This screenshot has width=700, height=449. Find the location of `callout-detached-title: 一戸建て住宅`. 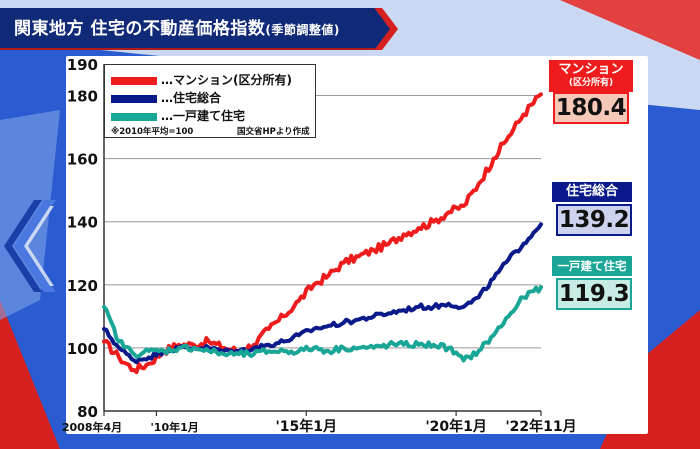

callout-detached-title: 一戸建て住宅 is located at coordinates (592, 266).